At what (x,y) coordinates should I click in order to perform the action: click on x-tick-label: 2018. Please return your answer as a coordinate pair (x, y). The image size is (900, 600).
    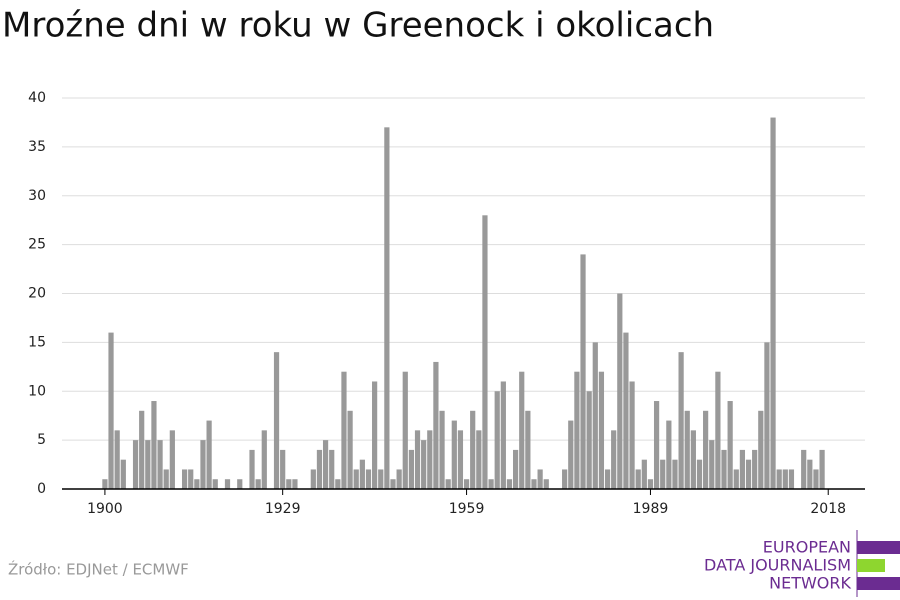
    Looking at the image, I should click on (828, 509).